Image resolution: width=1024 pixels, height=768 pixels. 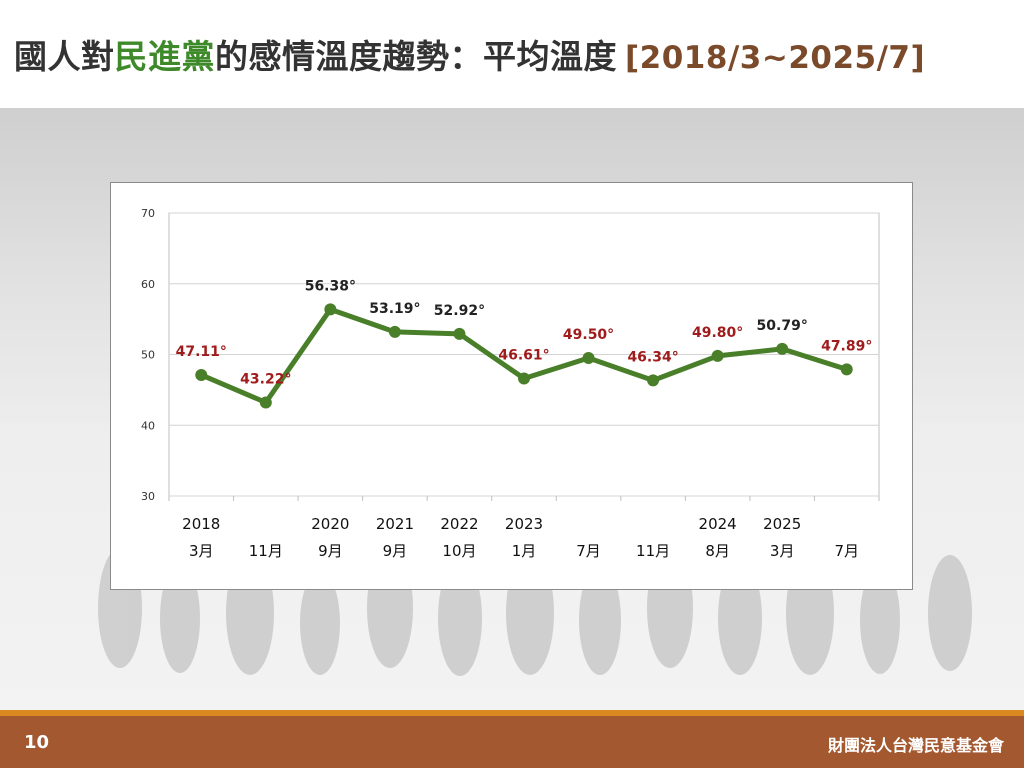 What do you see at coordinates (459, 311) in the screenshot?
I see `data-label: 52.92°` at bounding box center [459, 311].